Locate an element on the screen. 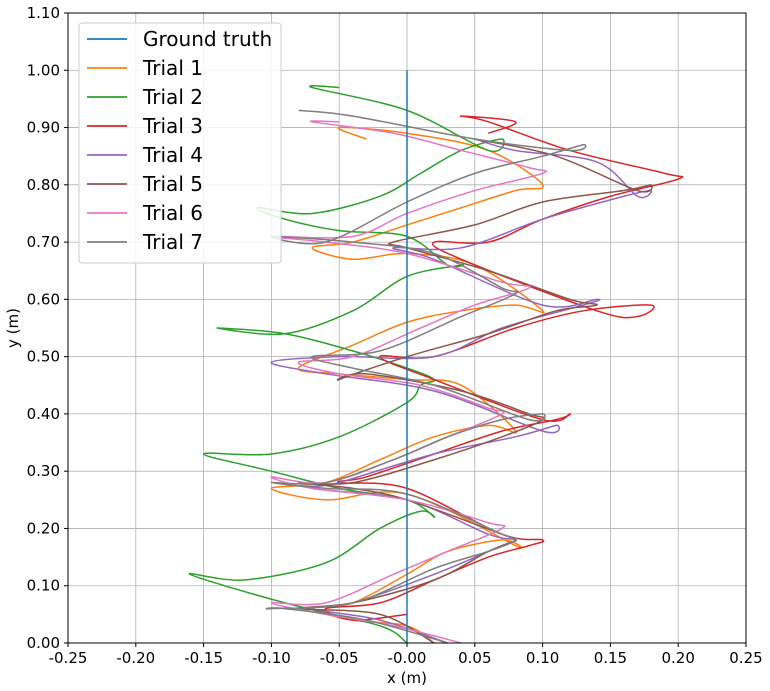 The height and width of the screenshot is (691, 770). x-tick-label: 0.05 is located at coordinates (474, 658).